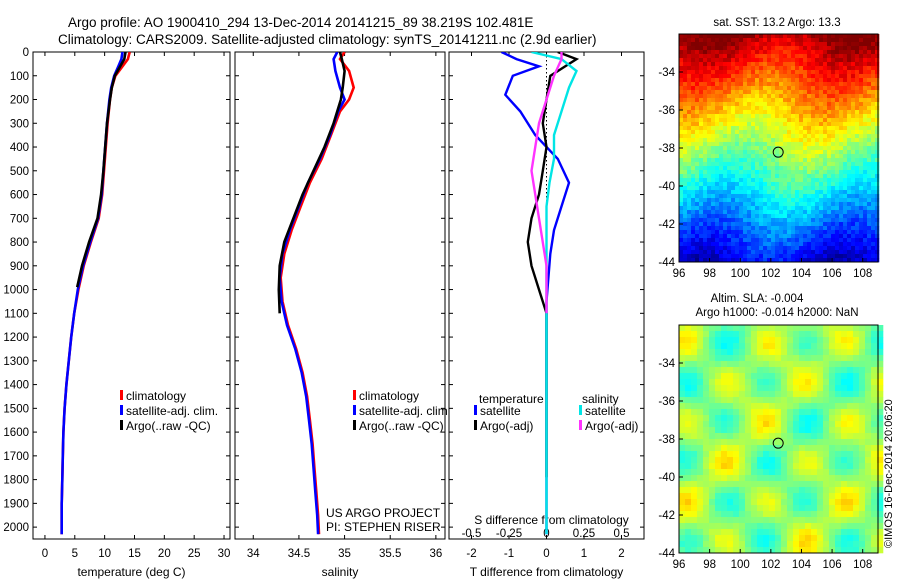  What do you see at coordinates (224, 554) in the screenshot?
I see `x-tick-label: 30` at bounding box center [224, 554].